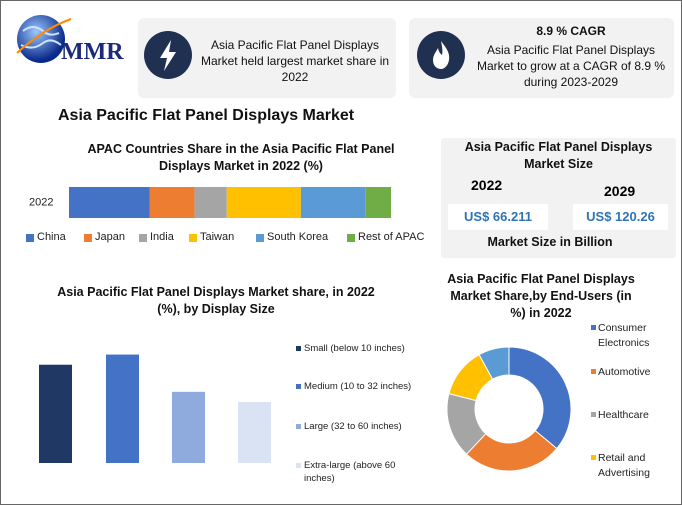 The width and height of the screenshot is (682, 505). What do you see at coordinates (391, 237) in the screenshot?
I see `legend-label: Rest of APAC` at bounding box center [391, 237].